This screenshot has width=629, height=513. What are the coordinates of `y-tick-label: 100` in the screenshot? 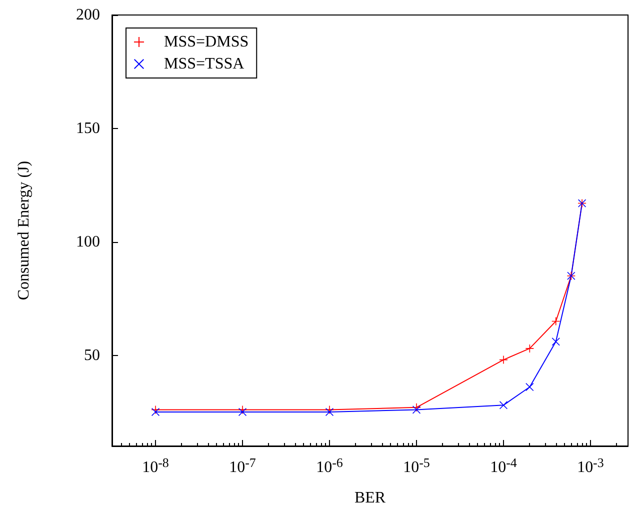 It's located at (88, 241).